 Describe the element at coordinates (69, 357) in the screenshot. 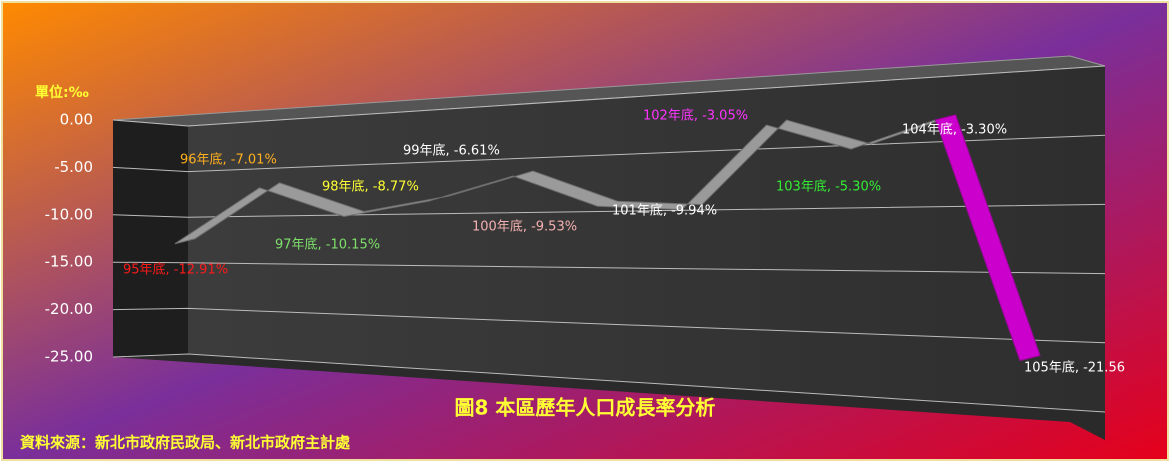

I see `y-tick-label: -25.00` at that location.